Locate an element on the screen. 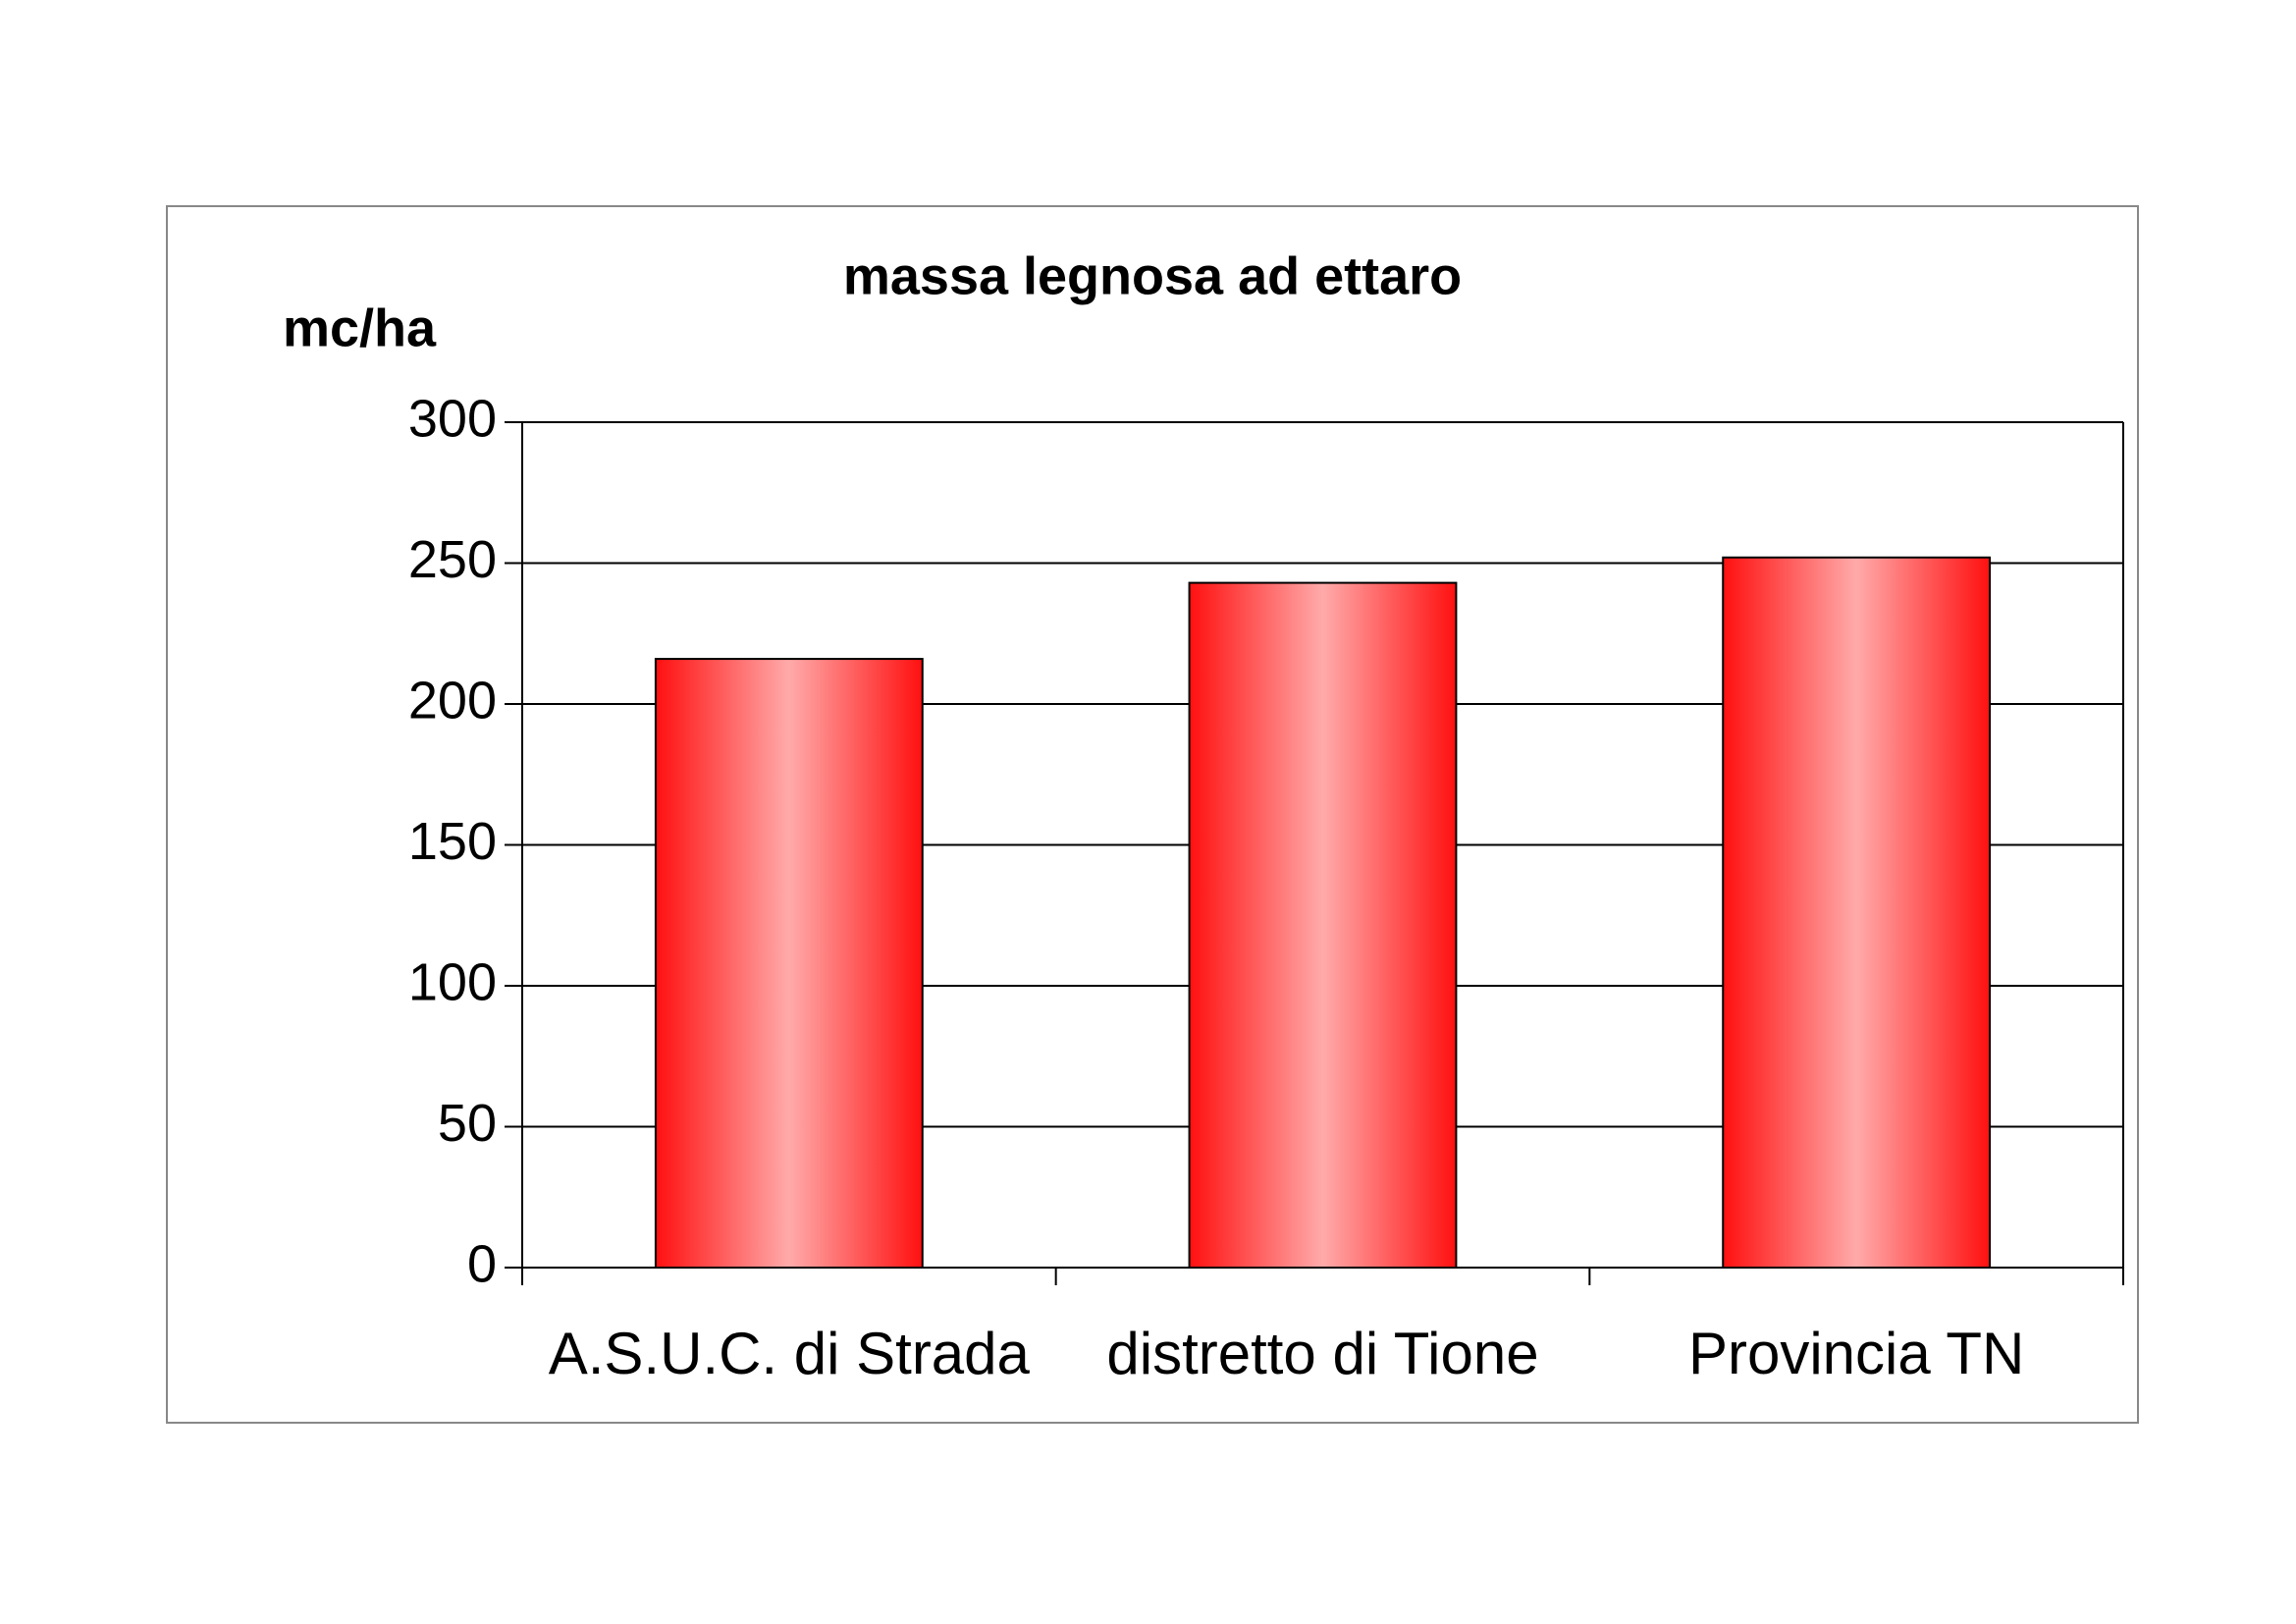  y-tick-label: 200 is located at coordinates (452, 700).